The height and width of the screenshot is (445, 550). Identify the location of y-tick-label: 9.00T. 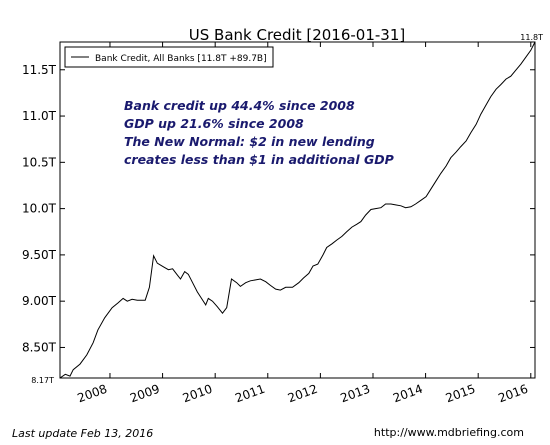
(39, 301).